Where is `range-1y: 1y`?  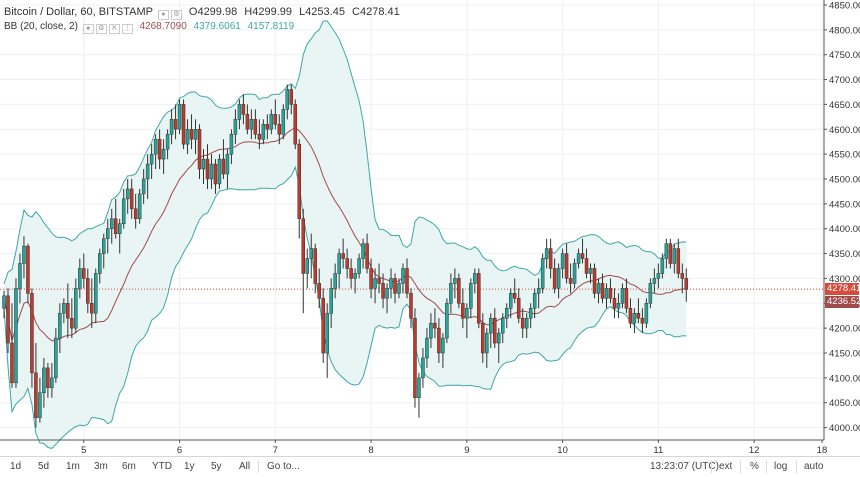 range-1y: 1y is located at coordinates (189, 466).